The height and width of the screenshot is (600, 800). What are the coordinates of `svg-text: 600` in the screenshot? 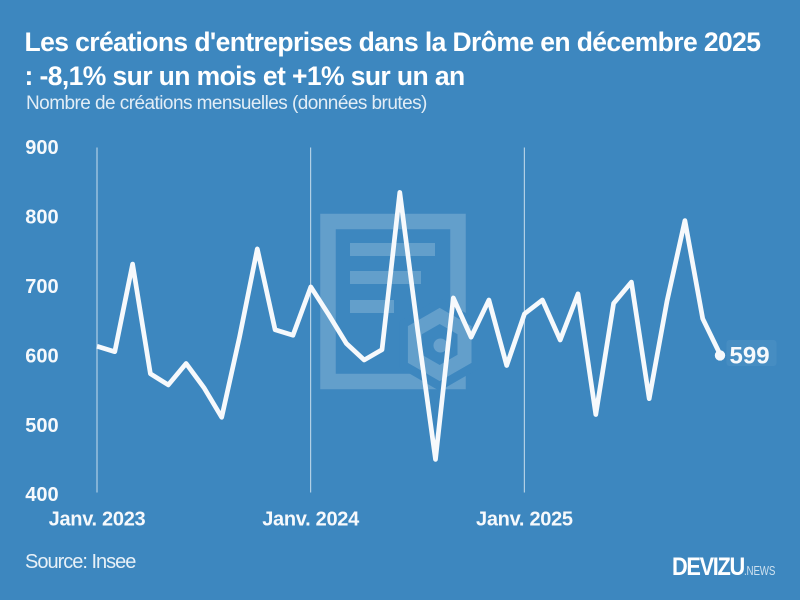 It's located at (41, 356).